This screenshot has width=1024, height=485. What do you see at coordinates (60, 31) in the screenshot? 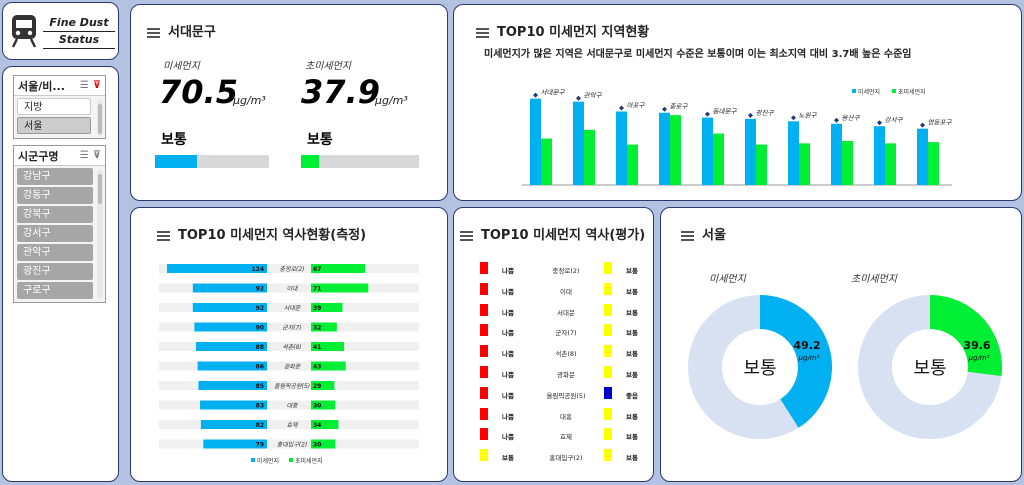
I see `logo-panel: Fine Dust Status` at bounding box center [60, 31].